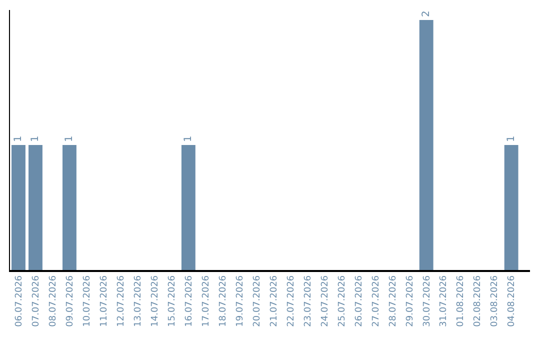 Image resolution: width=540 pixels, height=340 pixels. What do you see at coordinates (426, 13) in the screenshot?
I see `data-label: 2` at bounding box center [426, 13].